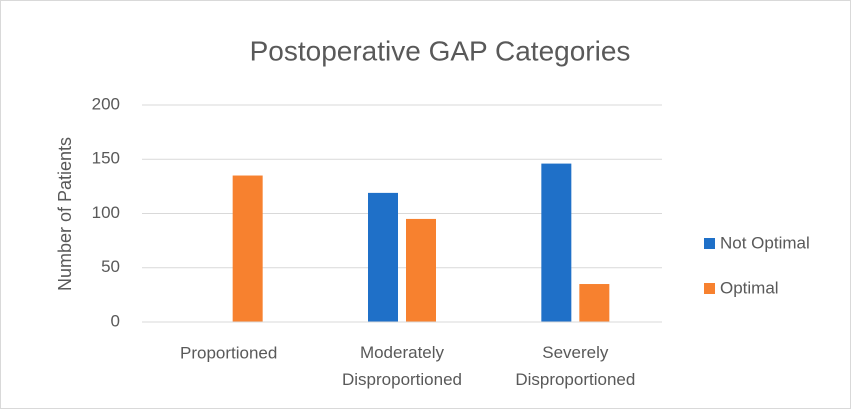 This screenshot has height=410, width=852. I want to click on x-tick-label: Proportioned, so click(228, 352).